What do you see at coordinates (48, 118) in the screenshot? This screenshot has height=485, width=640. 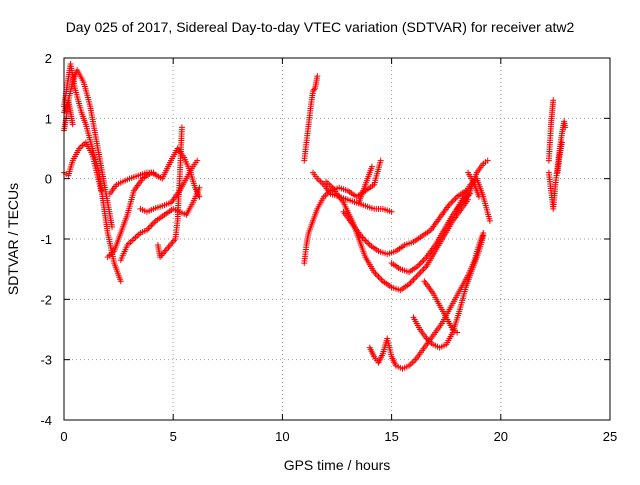 I see `y-tick-label: 1` at bounding box center [48, 118].